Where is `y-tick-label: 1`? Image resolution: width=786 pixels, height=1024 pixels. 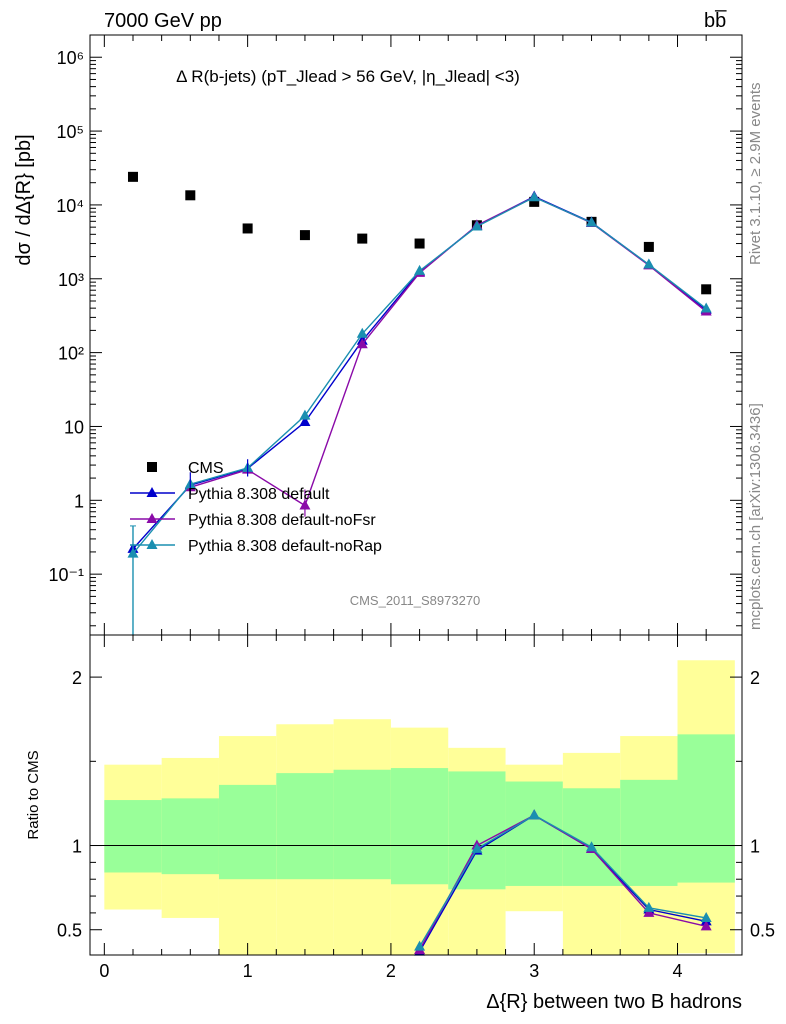 y-tick-label: 1 is located at coordinates (79, 501).